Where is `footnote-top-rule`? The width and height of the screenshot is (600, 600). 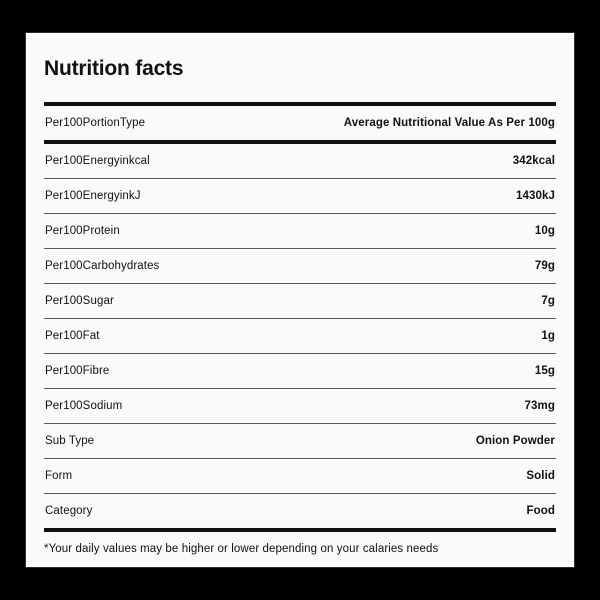 footnote-top-rule is located at coordinates (300, 530).